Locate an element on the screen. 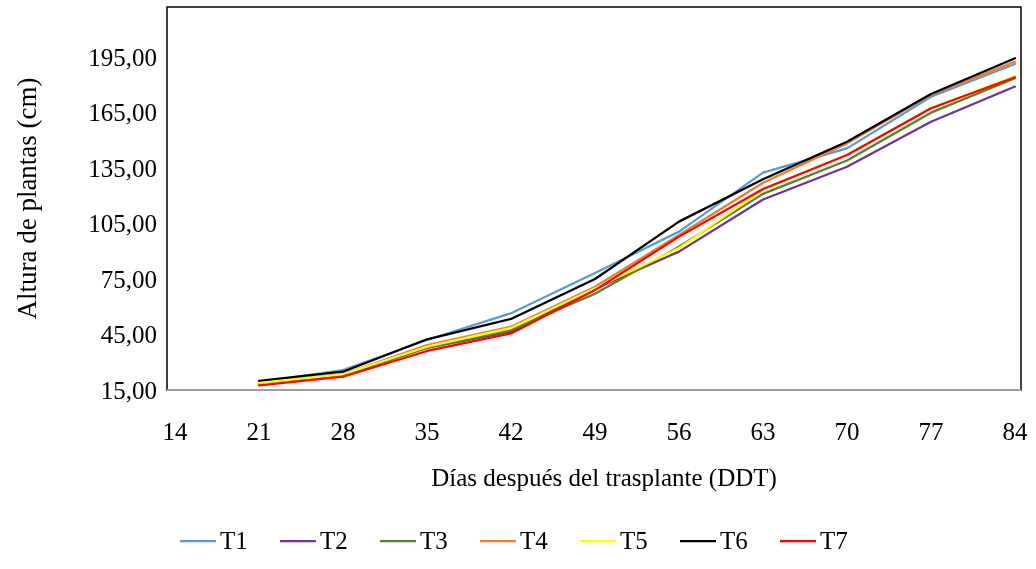 This screenshot has height=569, width=1036. y-tick-label: 195,00 is located at coordinates (122, 57).